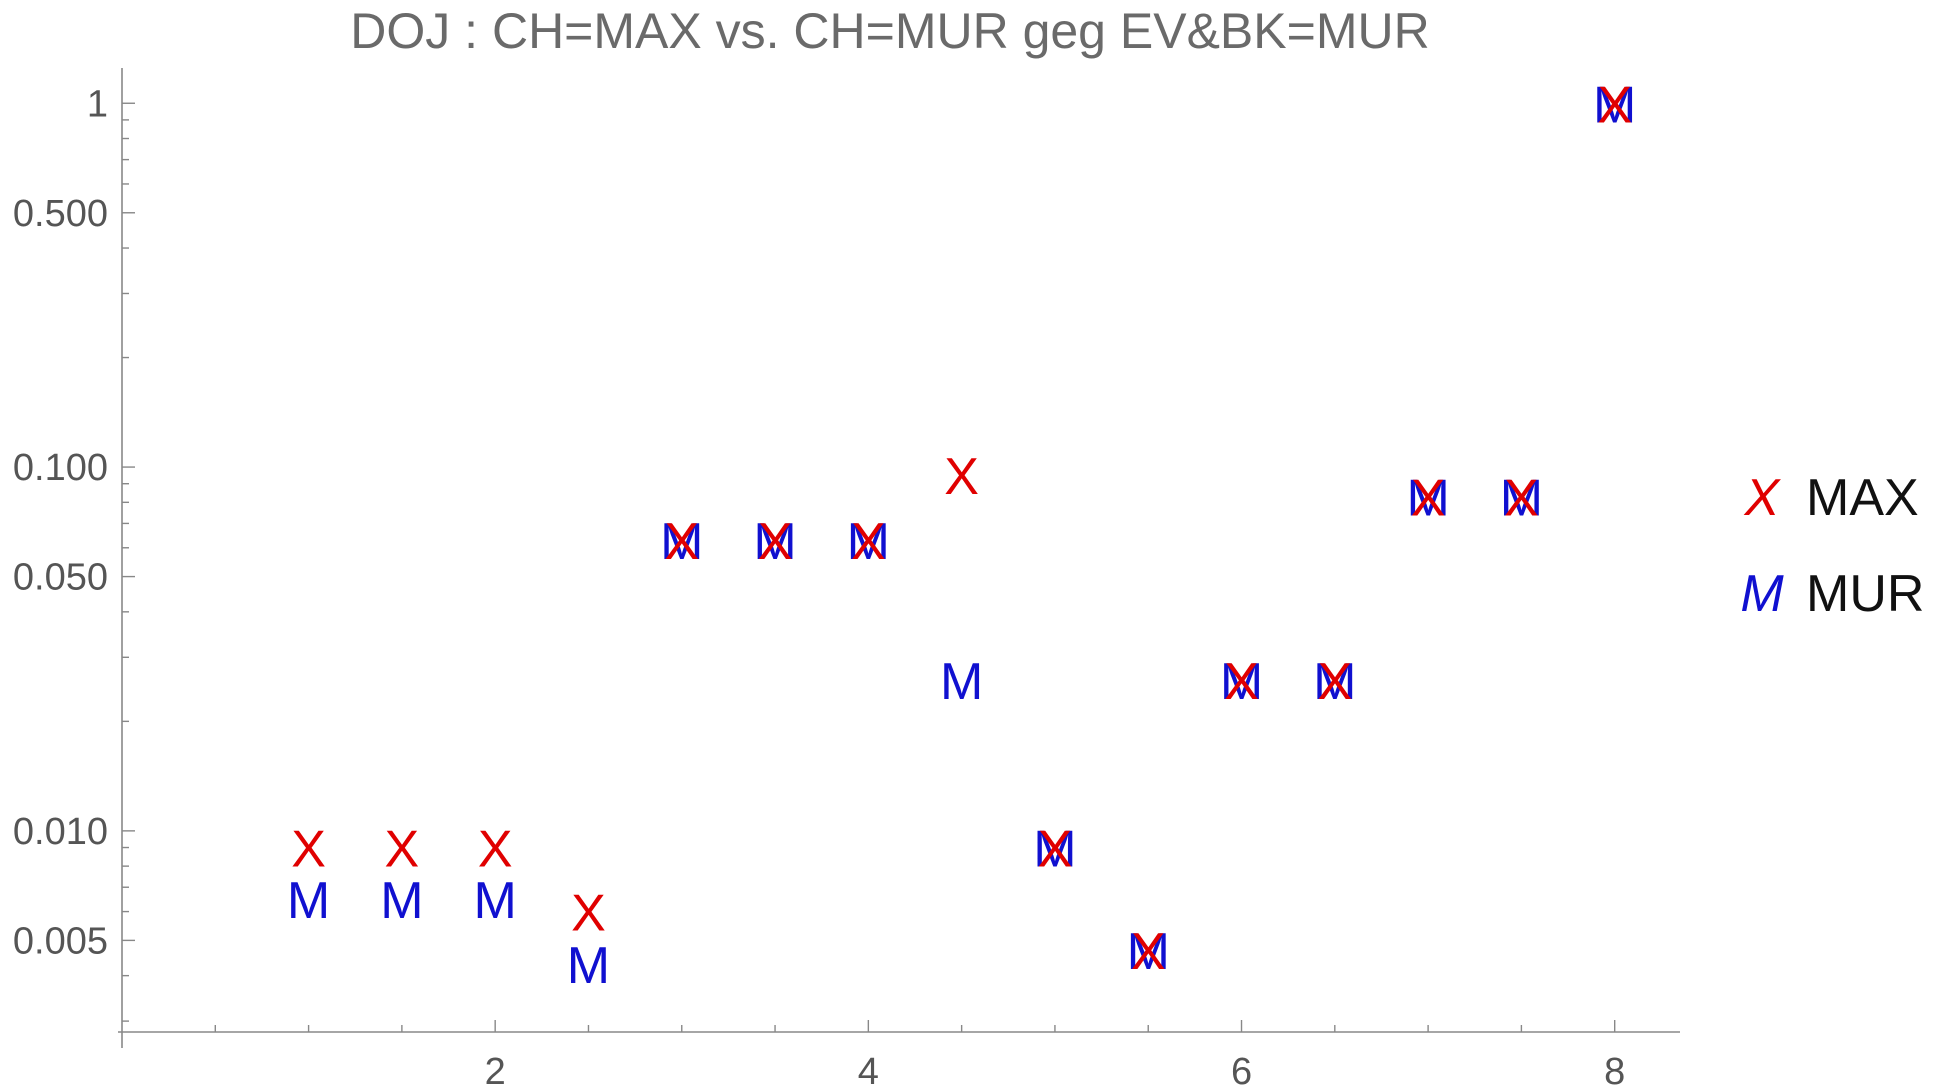  What do you see at coordinates (1614, 1070) in the screenshot?
I see `x-tick-label: 8` at bounding box center [1614, 1070].